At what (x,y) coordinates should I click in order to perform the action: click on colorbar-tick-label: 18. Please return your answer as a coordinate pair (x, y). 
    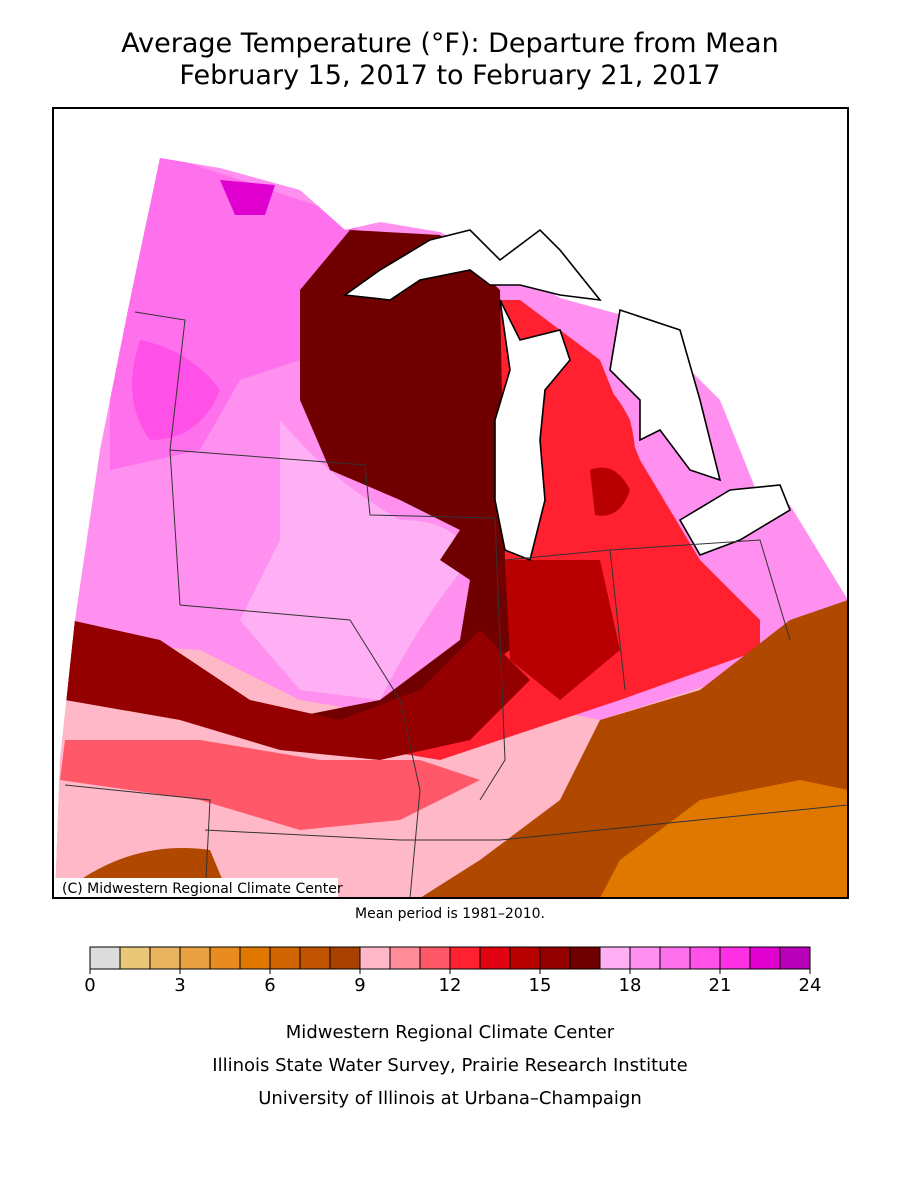
    Looking at the image, I should click on (630, 985).